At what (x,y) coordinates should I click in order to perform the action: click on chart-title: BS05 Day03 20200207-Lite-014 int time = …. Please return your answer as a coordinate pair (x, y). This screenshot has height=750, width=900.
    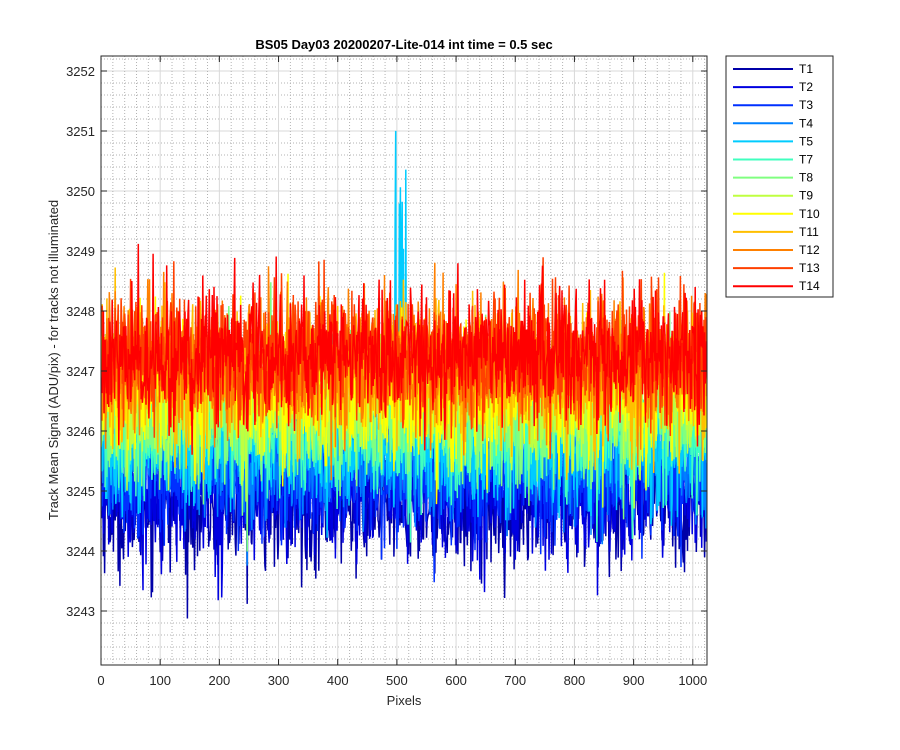
    Looking at the image, I should click on (403, 44).